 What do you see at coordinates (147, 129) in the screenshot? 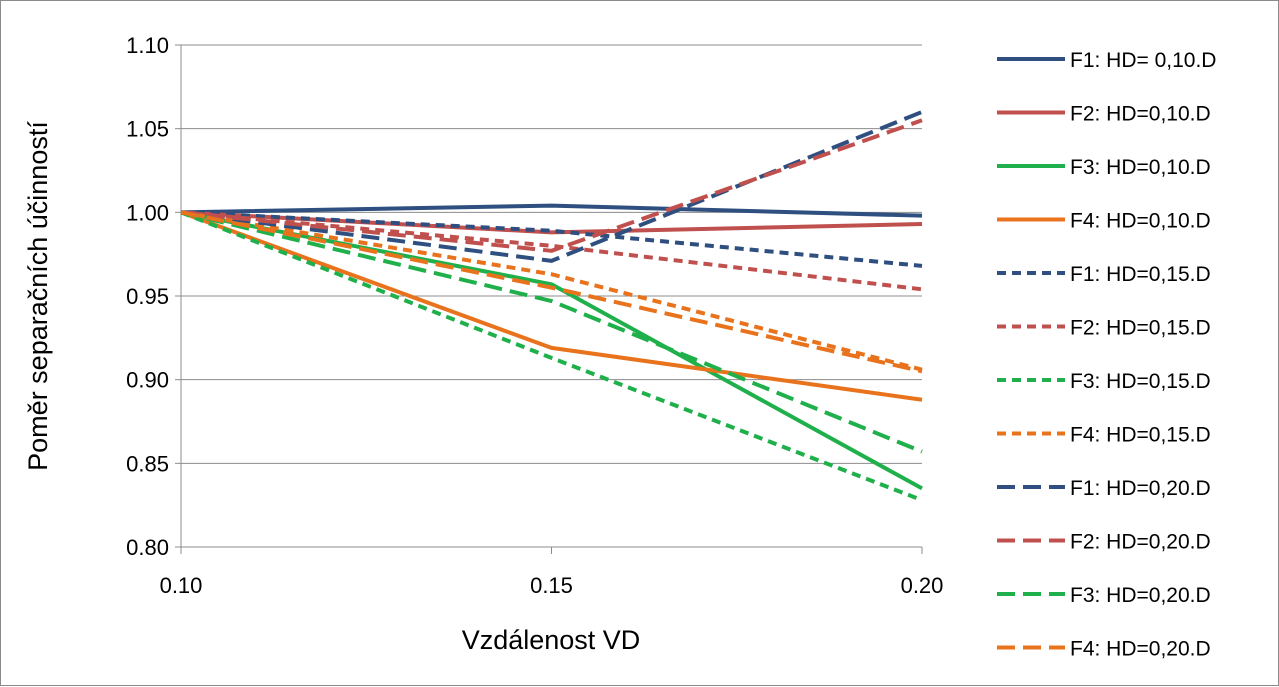
I see `y-tick-label: 1.05` at bounding box center [147, 129].